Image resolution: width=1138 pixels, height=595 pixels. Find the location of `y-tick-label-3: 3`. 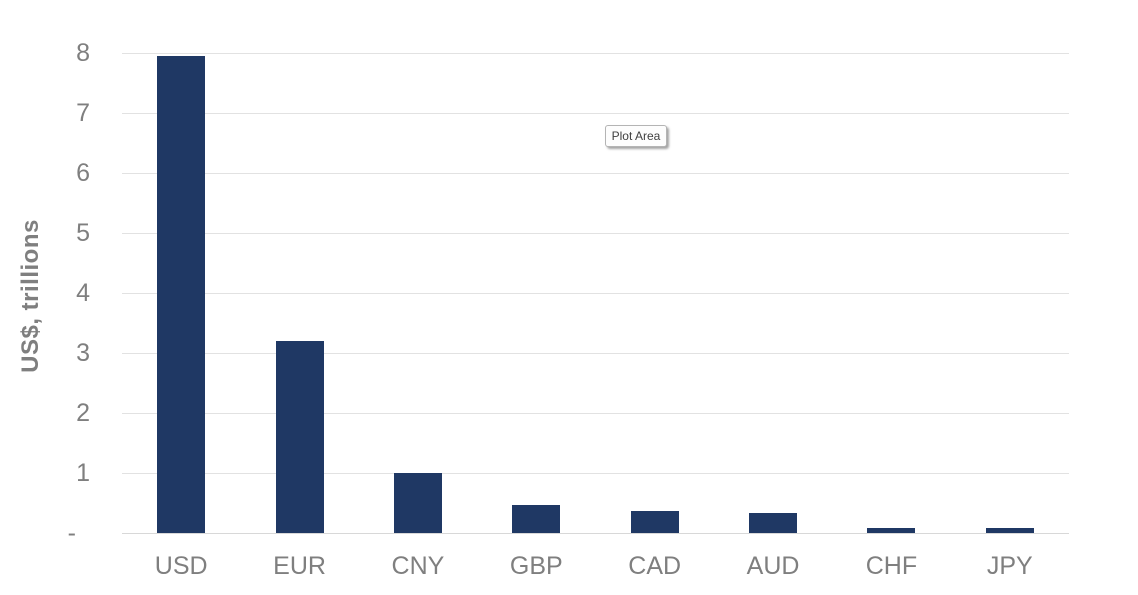

y-tick-label-3: 3 is located at coordinates (83, 353).